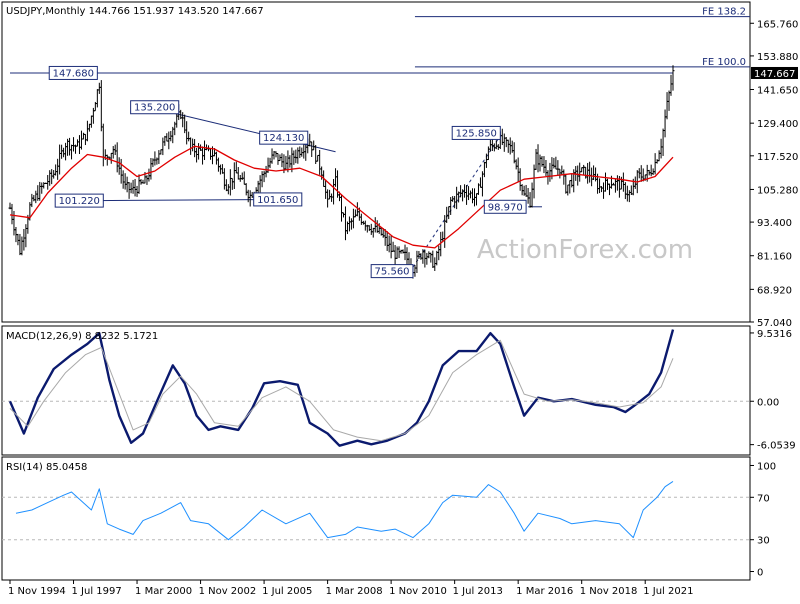 This screenshot has width=800, height=604. I want to click on annotation-label: 135.200, so click(154, 108).